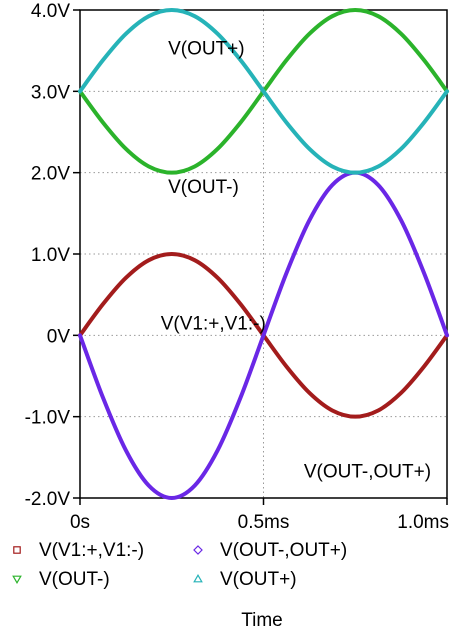 This screenshot has width=450, height=631. Describe the element at coordinates (50, 255) in the screenshot. I see `y-tick-label: 1.0V` at that location.